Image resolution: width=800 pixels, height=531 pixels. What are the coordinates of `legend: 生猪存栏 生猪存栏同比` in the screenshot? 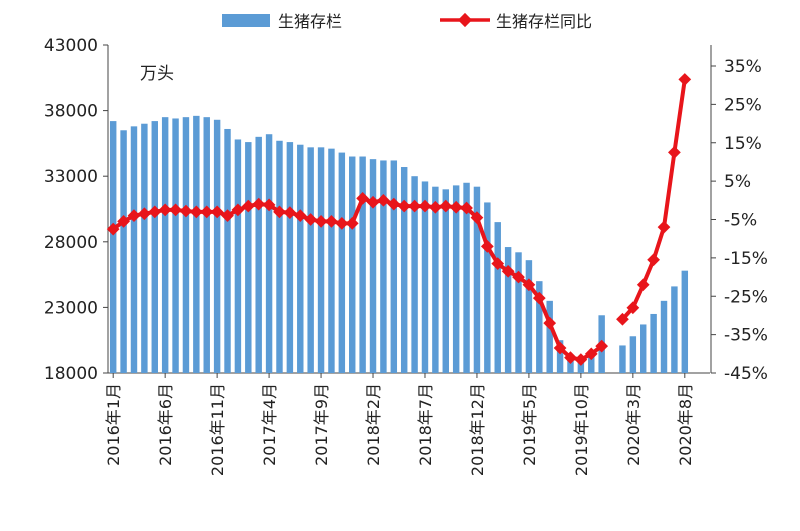 It's located at (407, 21).